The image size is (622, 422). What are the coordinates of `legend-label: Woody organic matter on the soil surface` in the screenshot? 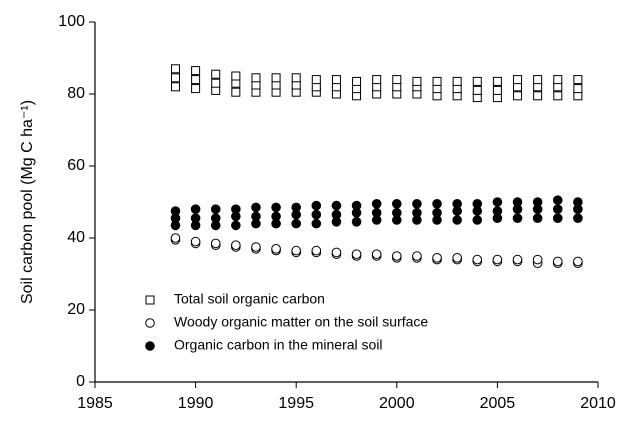 It's located at (301, 322).